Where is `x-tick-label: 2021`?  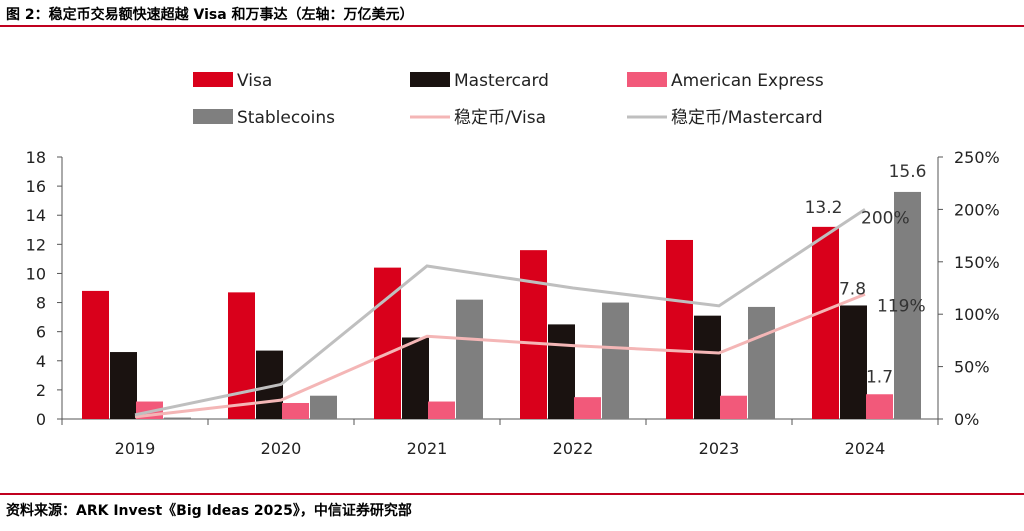 x-tick-label: 2021 is located at coordinates (427, 448).